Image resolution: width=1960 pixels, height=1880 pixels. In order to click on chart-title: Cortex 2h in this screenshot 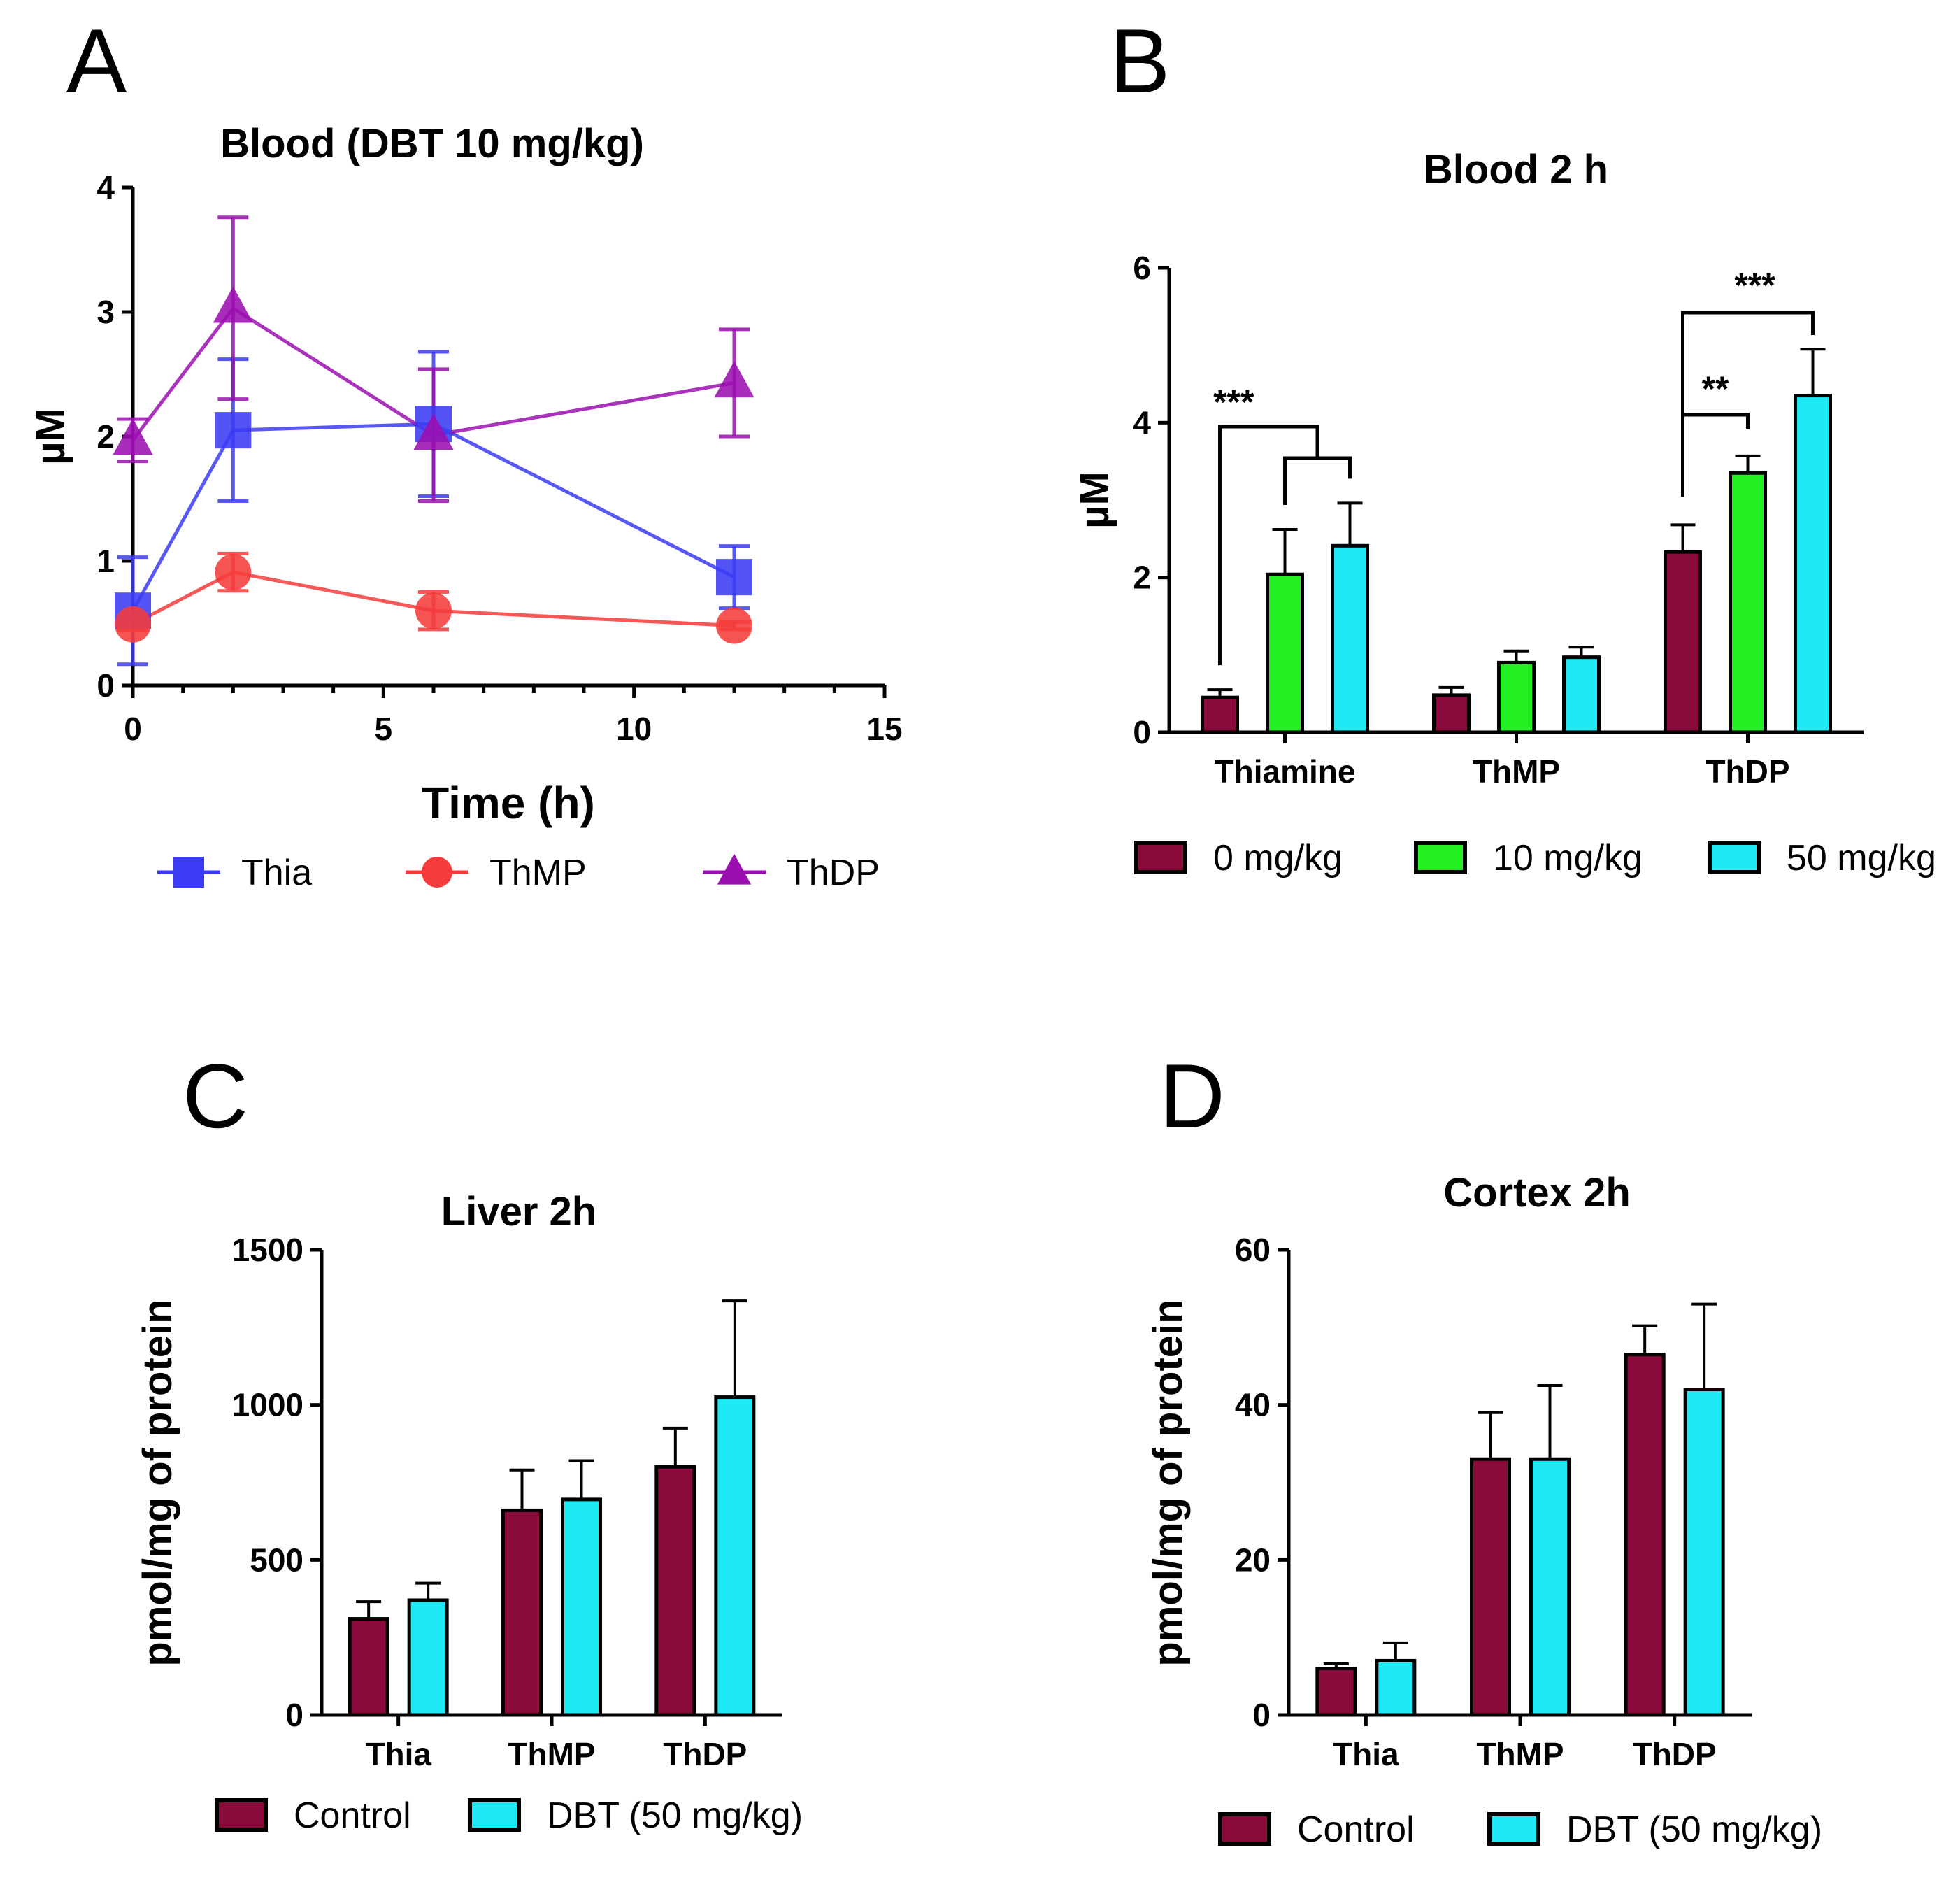, I will do `click(1537, 1193)`.